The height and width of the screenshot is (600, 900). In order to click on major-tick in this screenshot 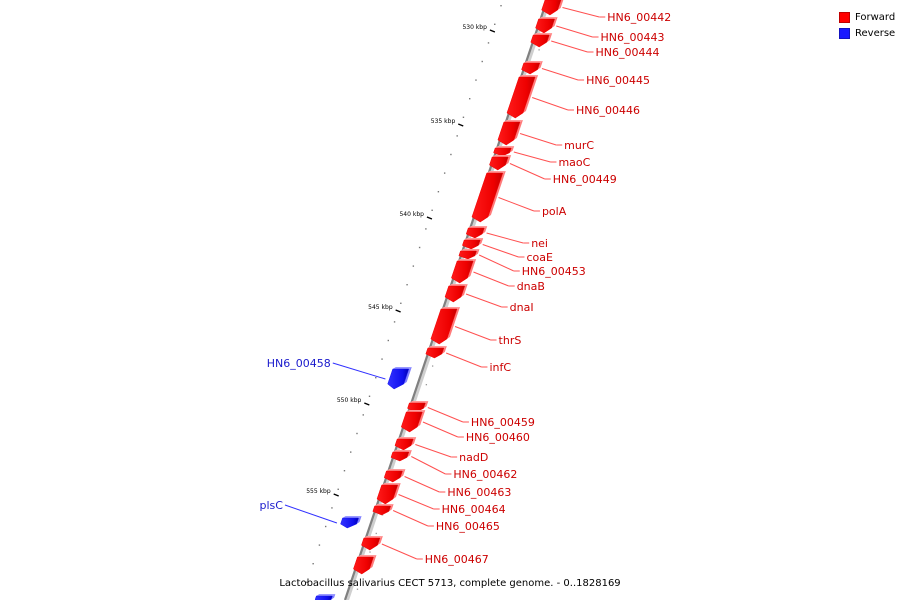, I will do `click(336, 495)`.